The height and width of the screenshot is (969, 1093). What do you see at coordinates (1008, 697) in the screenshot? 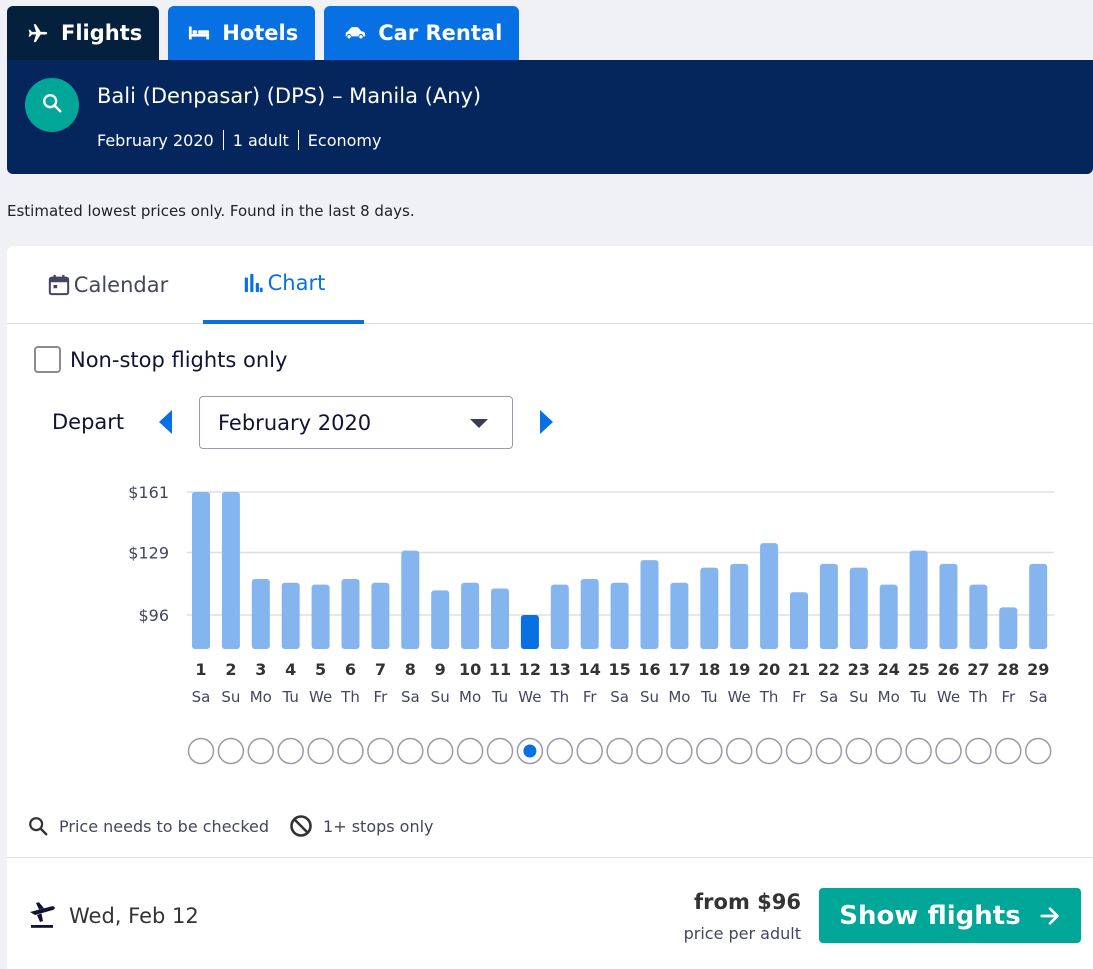
I see `weekday-label: Fr` at bounding box center [1008, 697].